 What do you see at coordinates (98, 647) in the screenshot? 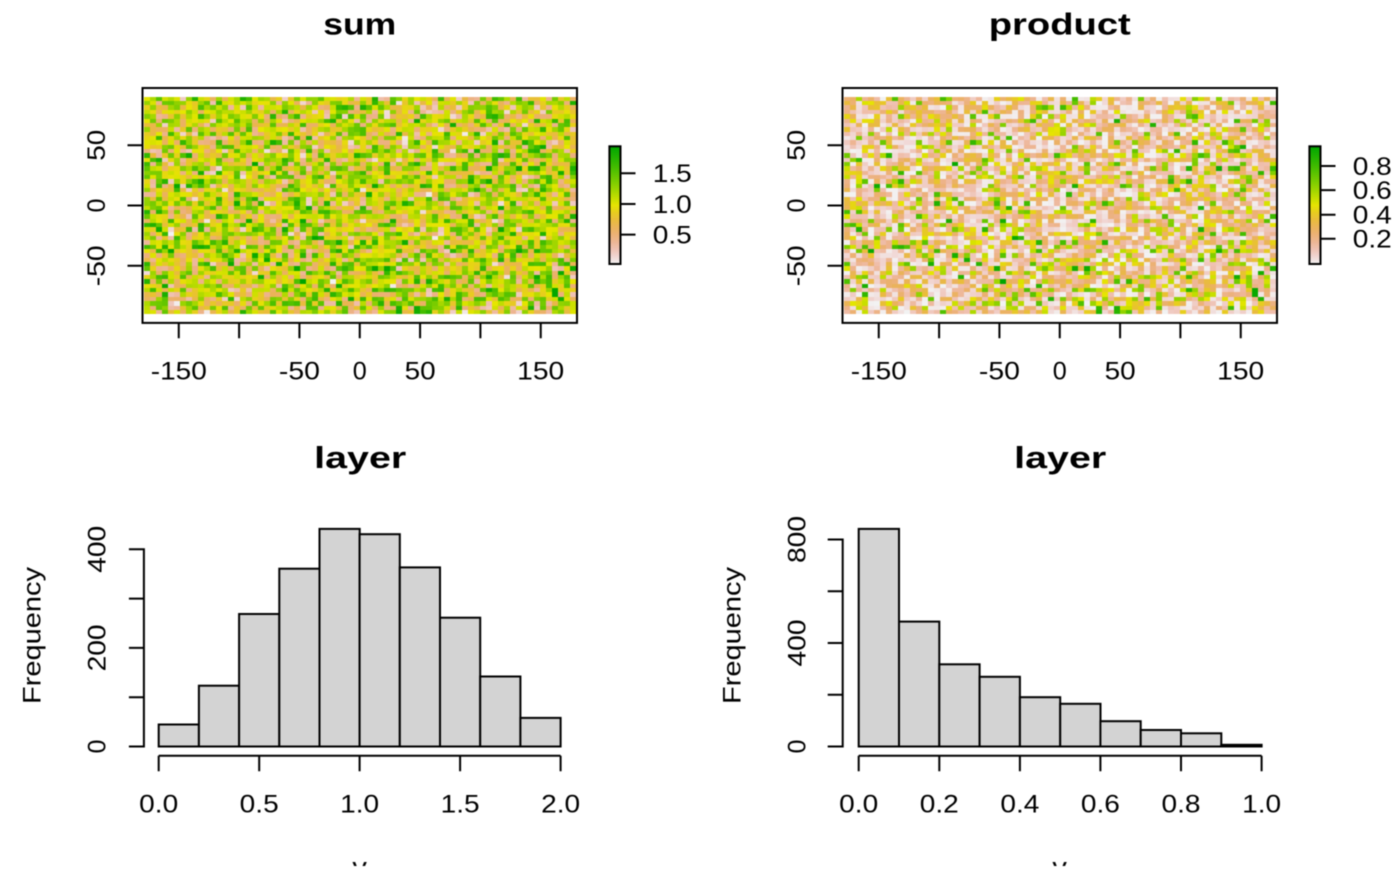
I see `svg-text: 200` at bounding box center [98, 647].